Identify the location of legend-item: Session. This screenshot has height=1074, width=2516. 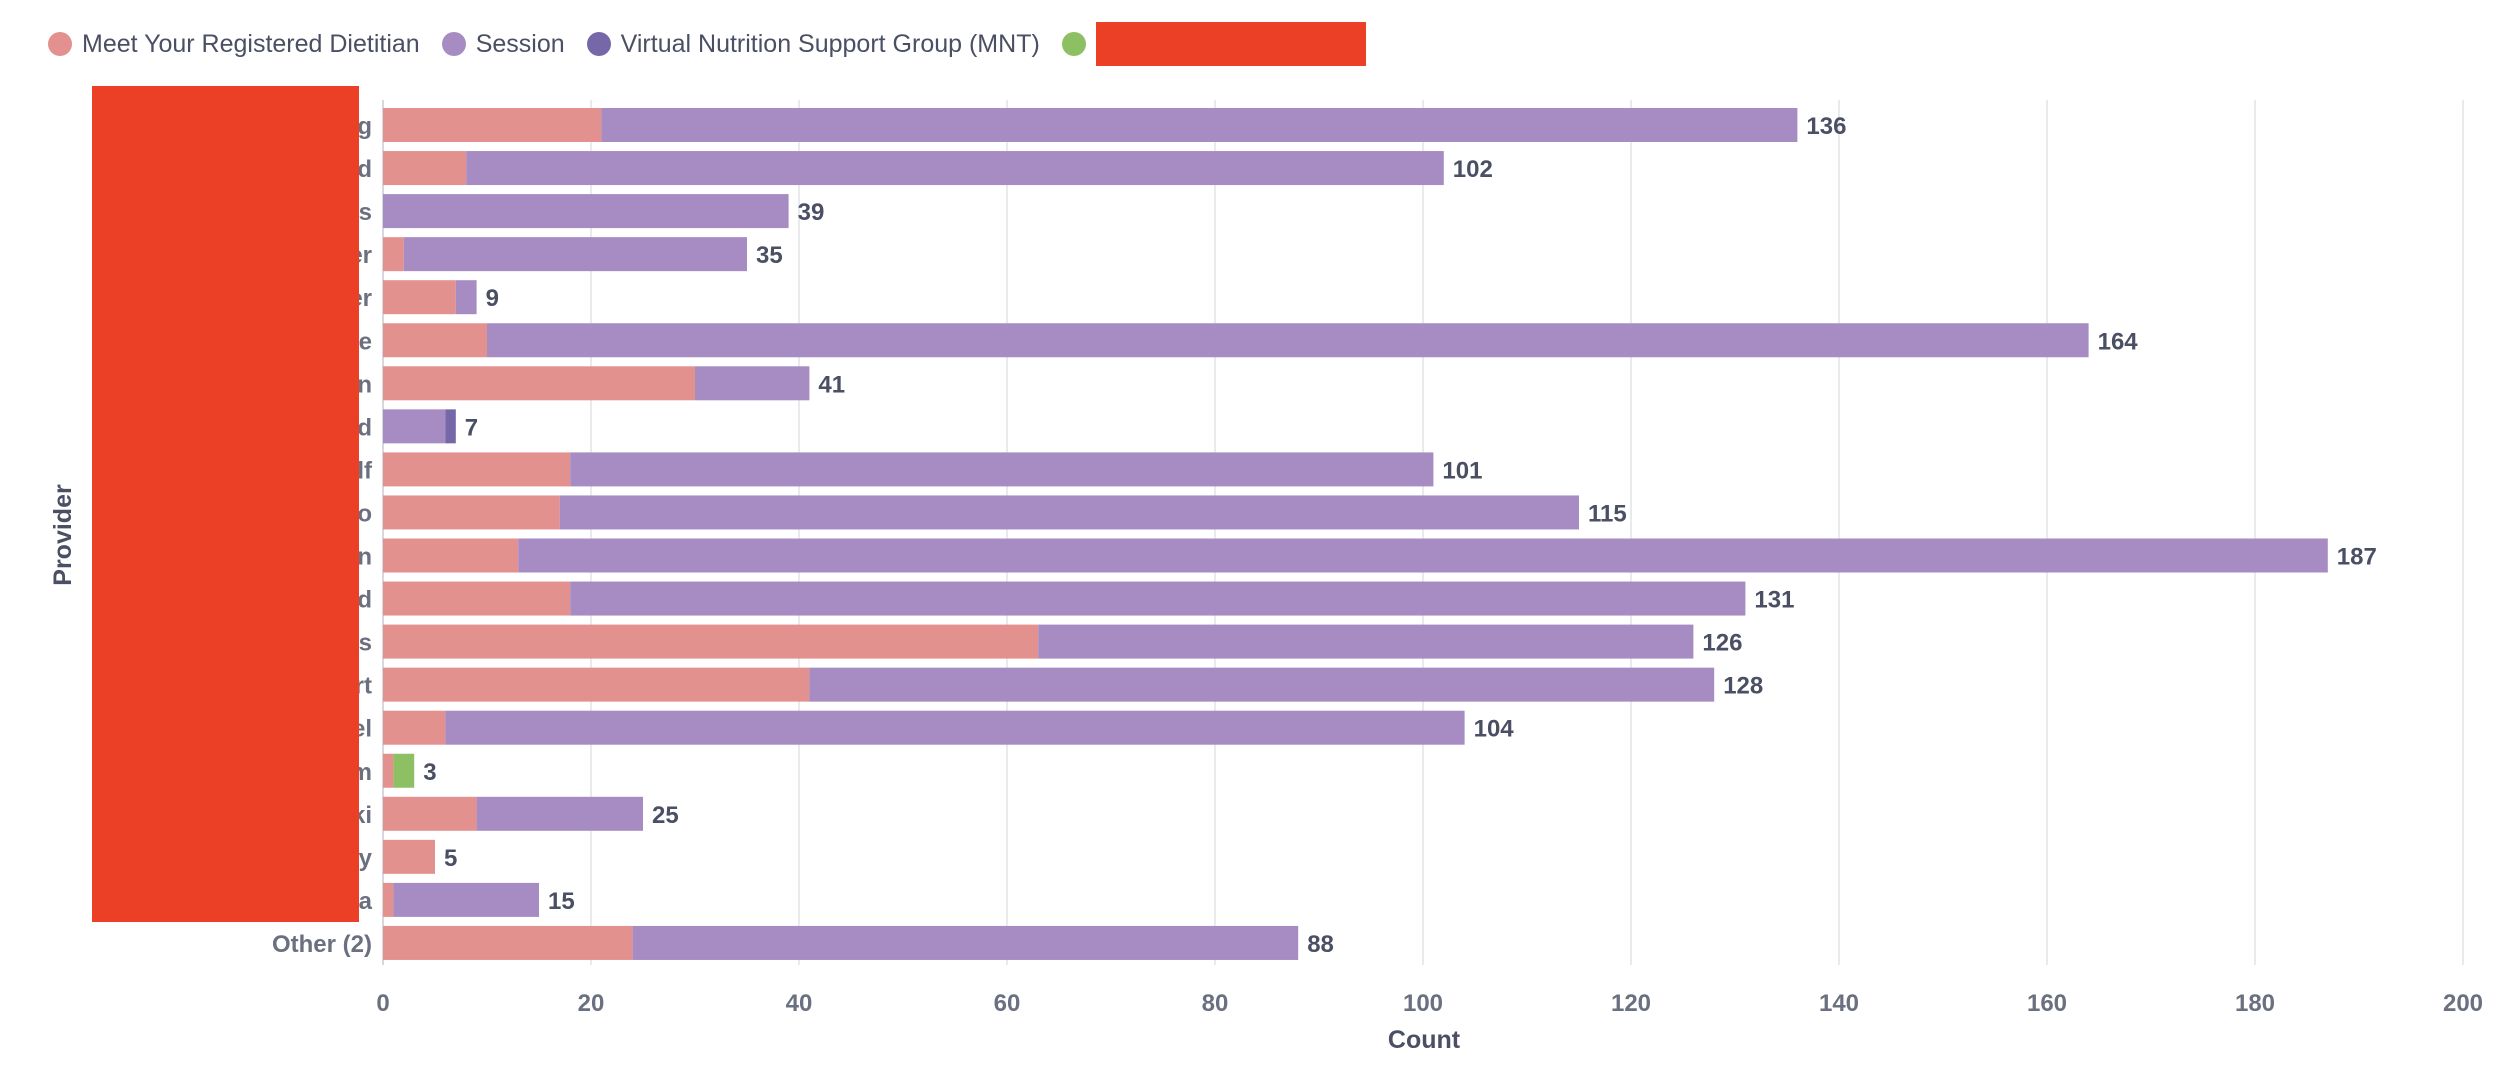
(503, 44).